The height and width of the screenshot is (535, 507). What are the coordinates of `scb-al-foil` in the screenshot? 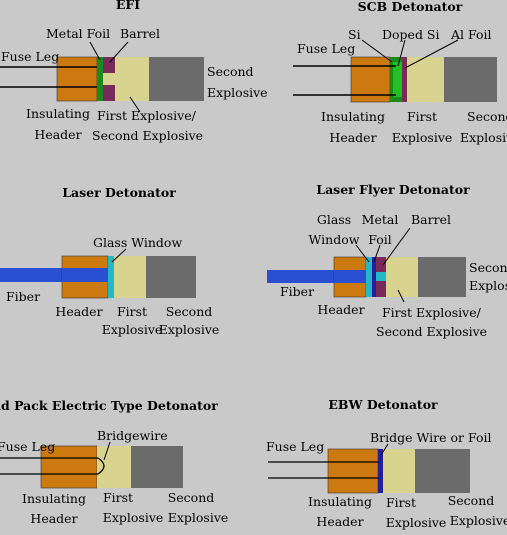 It's located at (404, 79).